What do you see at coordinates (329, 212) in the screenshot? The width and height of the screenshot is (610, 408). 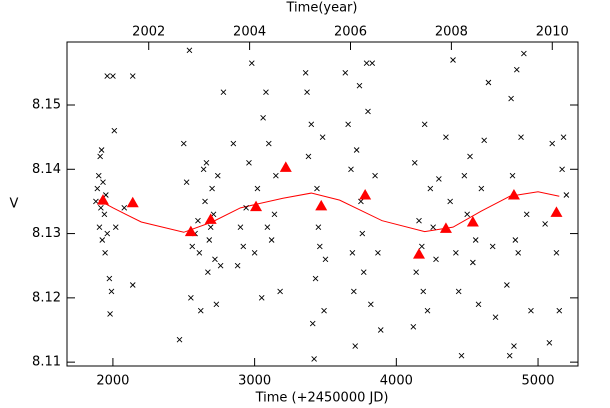 I see `fit-curve` at bounding box center [329, 212].